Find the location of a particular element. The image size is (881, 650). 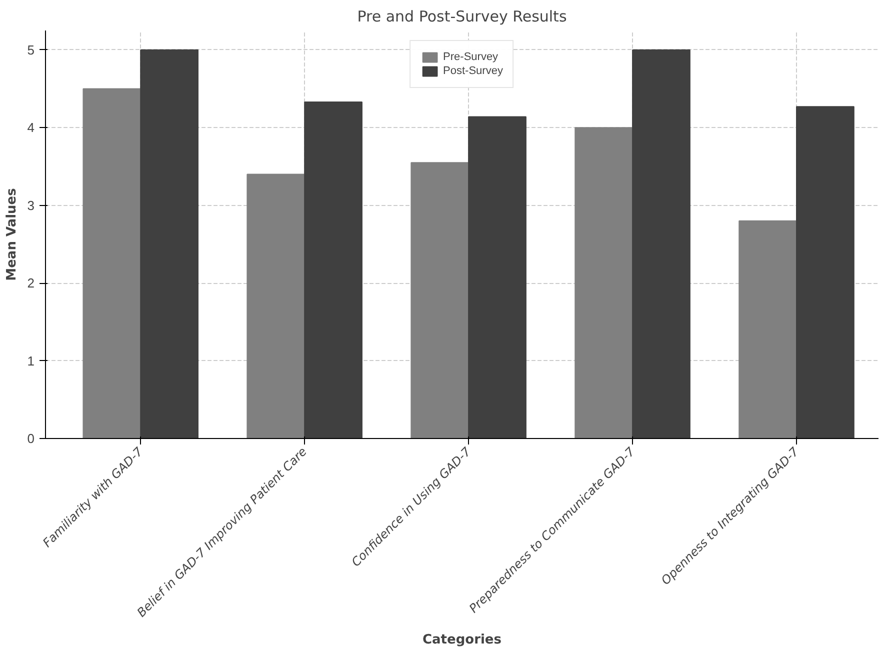

legend-label: Post-Survey is located at coordinates (473, 71).